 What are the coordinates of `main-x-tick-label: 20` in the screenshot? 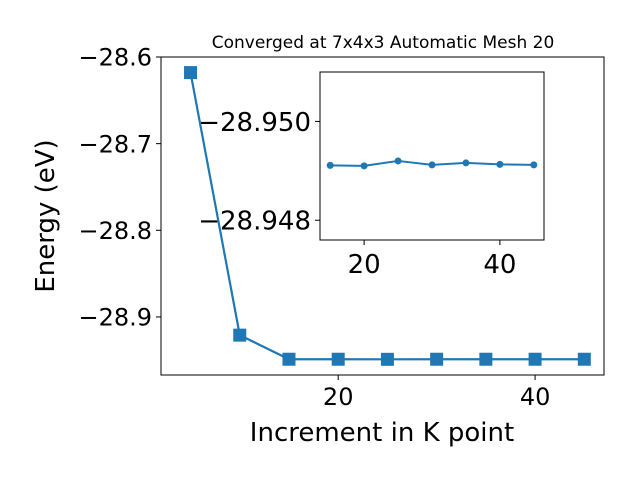 It's located at (338, 397).